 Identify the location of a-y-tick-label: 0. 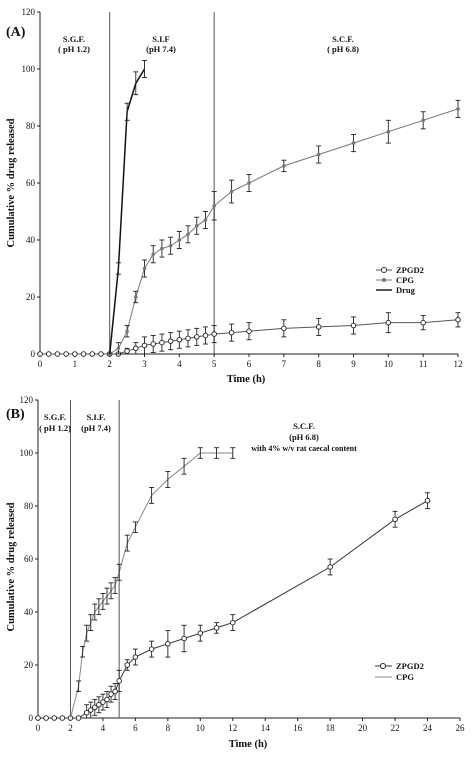
(33, 354).